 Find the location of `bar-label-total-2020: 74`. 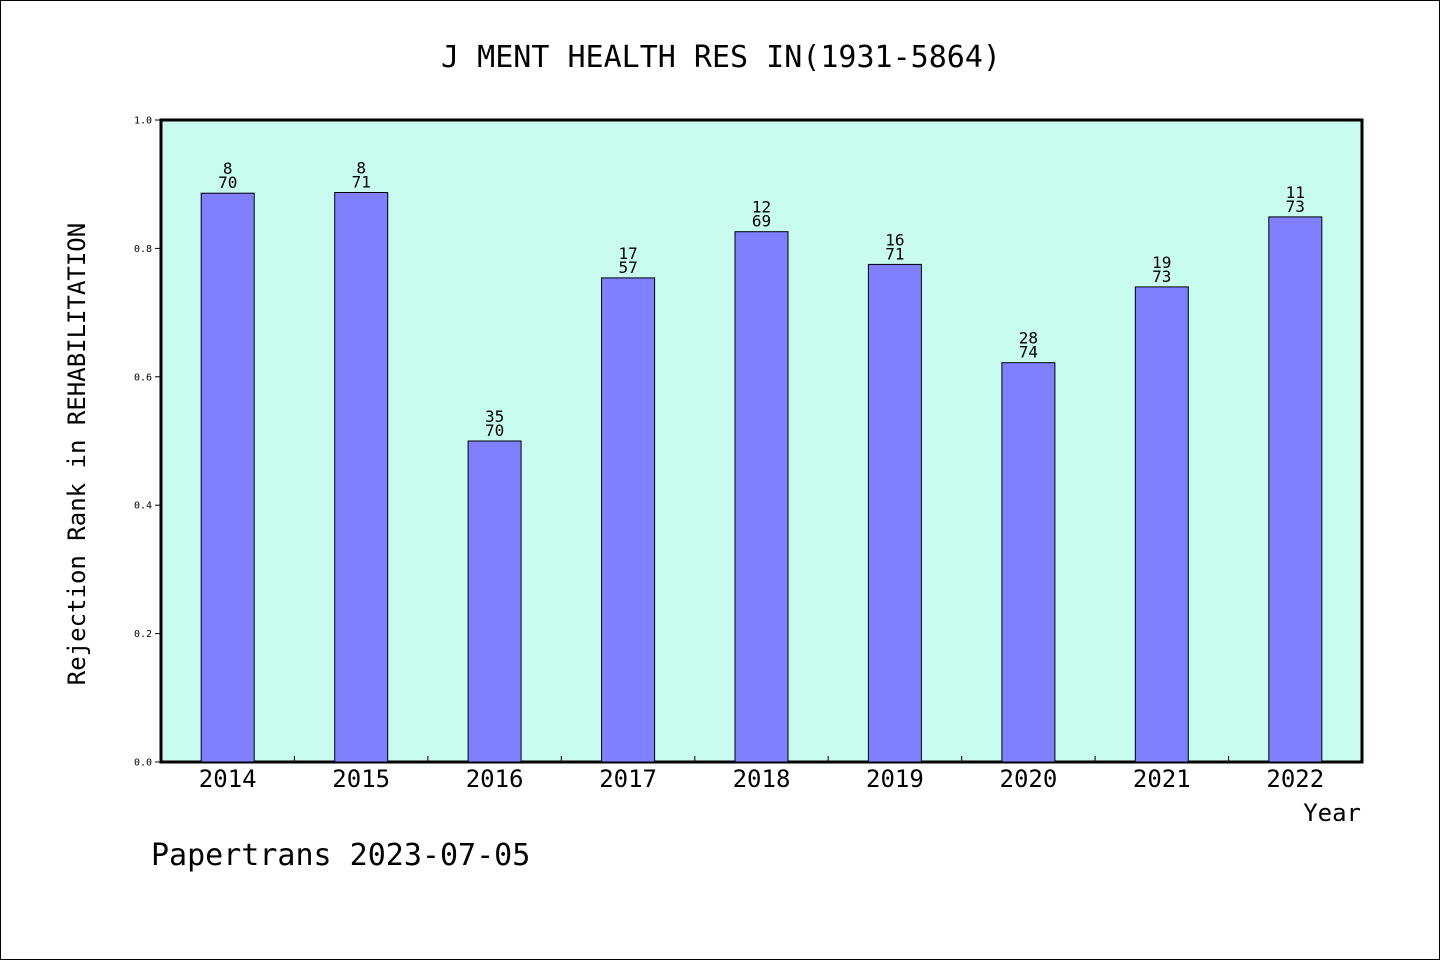

bar-label-total-2020: 74 is located at coordinates (1028, 352).